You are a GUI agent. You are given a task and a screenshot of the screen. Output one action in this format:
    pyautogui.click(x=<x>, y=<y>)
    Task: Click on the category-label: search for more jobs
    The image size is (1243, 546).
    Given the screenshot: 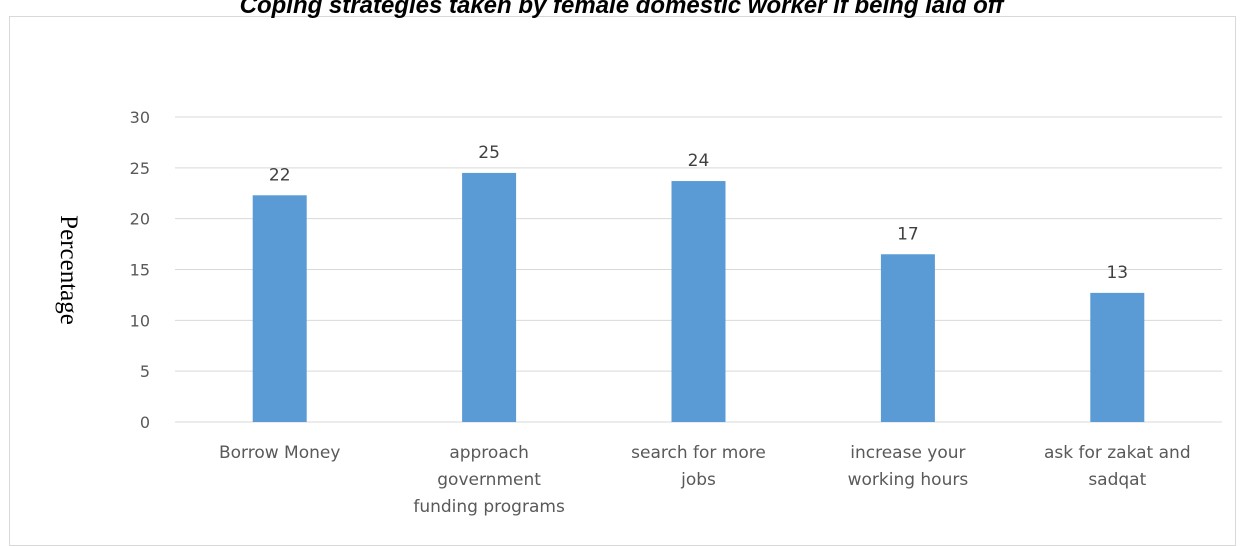 What is the action you would take?
    pyautogui.click(x=698, y=466)
    